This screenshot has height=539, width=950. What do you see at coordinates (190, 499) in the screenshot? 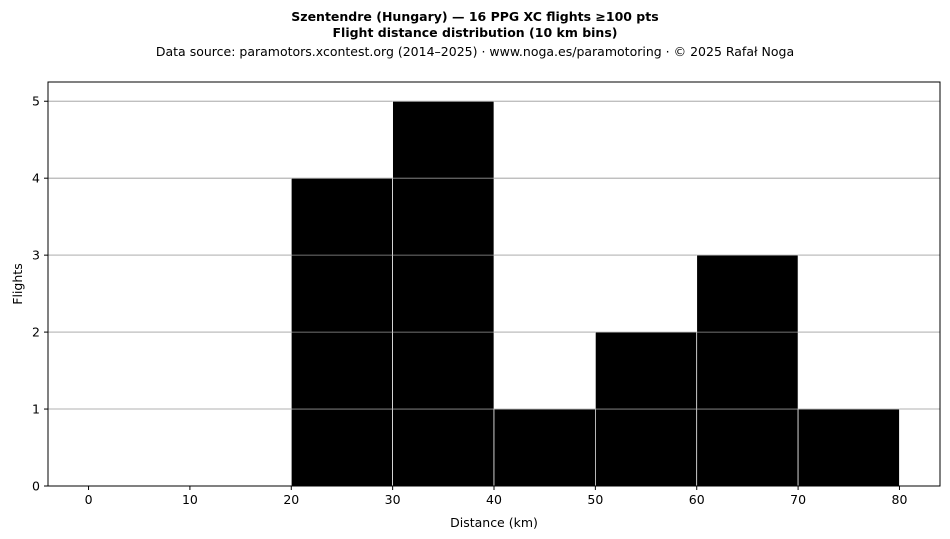
I see `x-tick-label: 10` at bounding box center [190, 499].